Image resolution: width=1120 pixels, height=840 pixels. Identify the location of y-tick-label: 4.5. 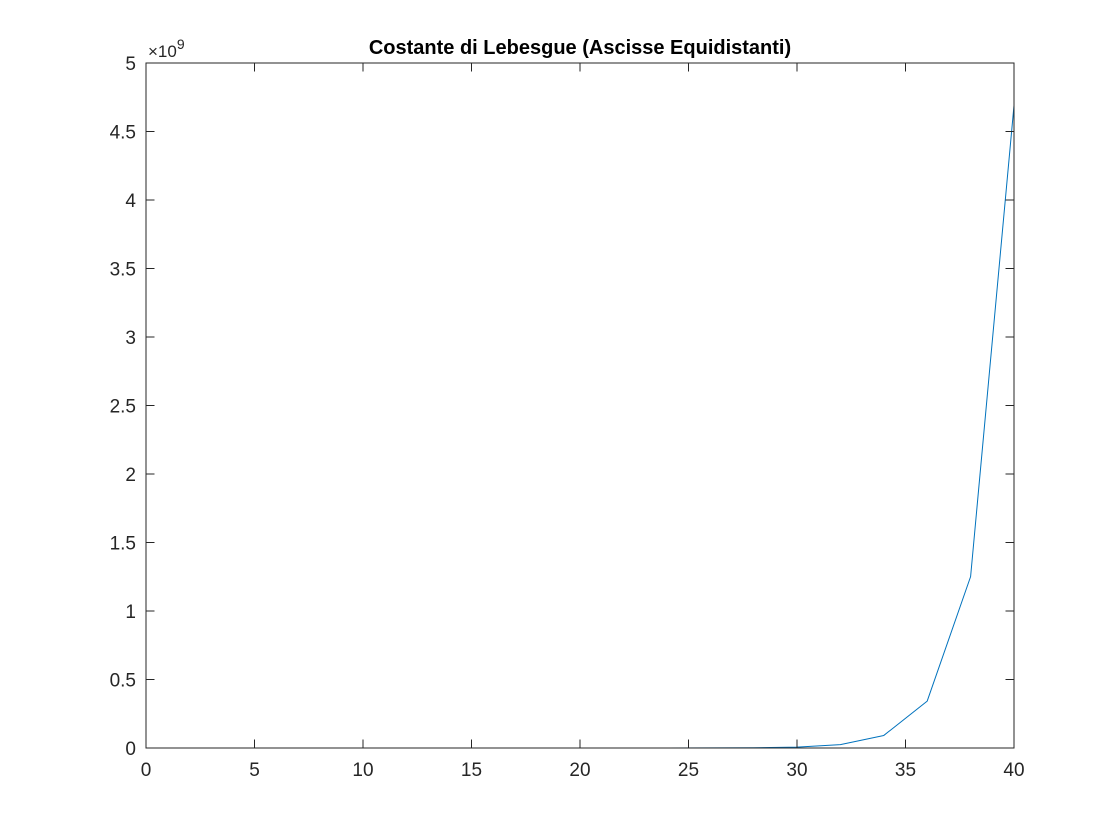
(123, 133).